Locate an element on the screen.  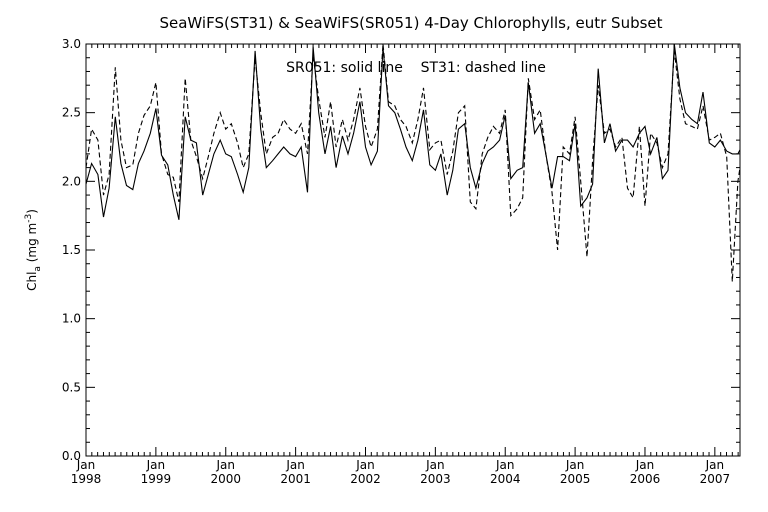
y-tick-label: 0.5 is located at coordinates (71, 387).